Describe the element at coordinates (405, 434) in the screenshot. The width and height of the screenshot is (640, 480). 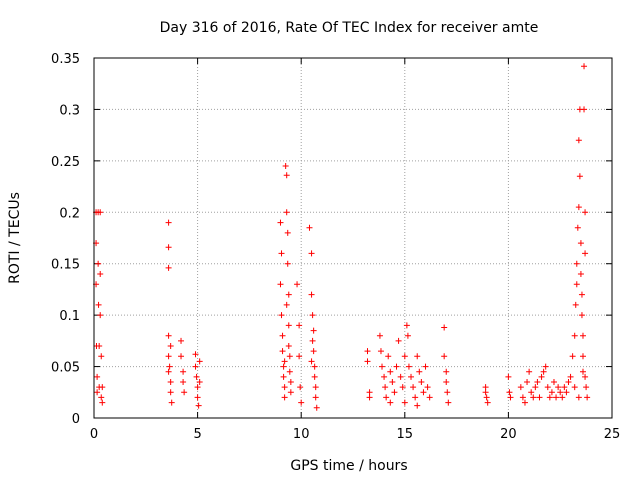
I see `x-tick-label: 15` at that location.